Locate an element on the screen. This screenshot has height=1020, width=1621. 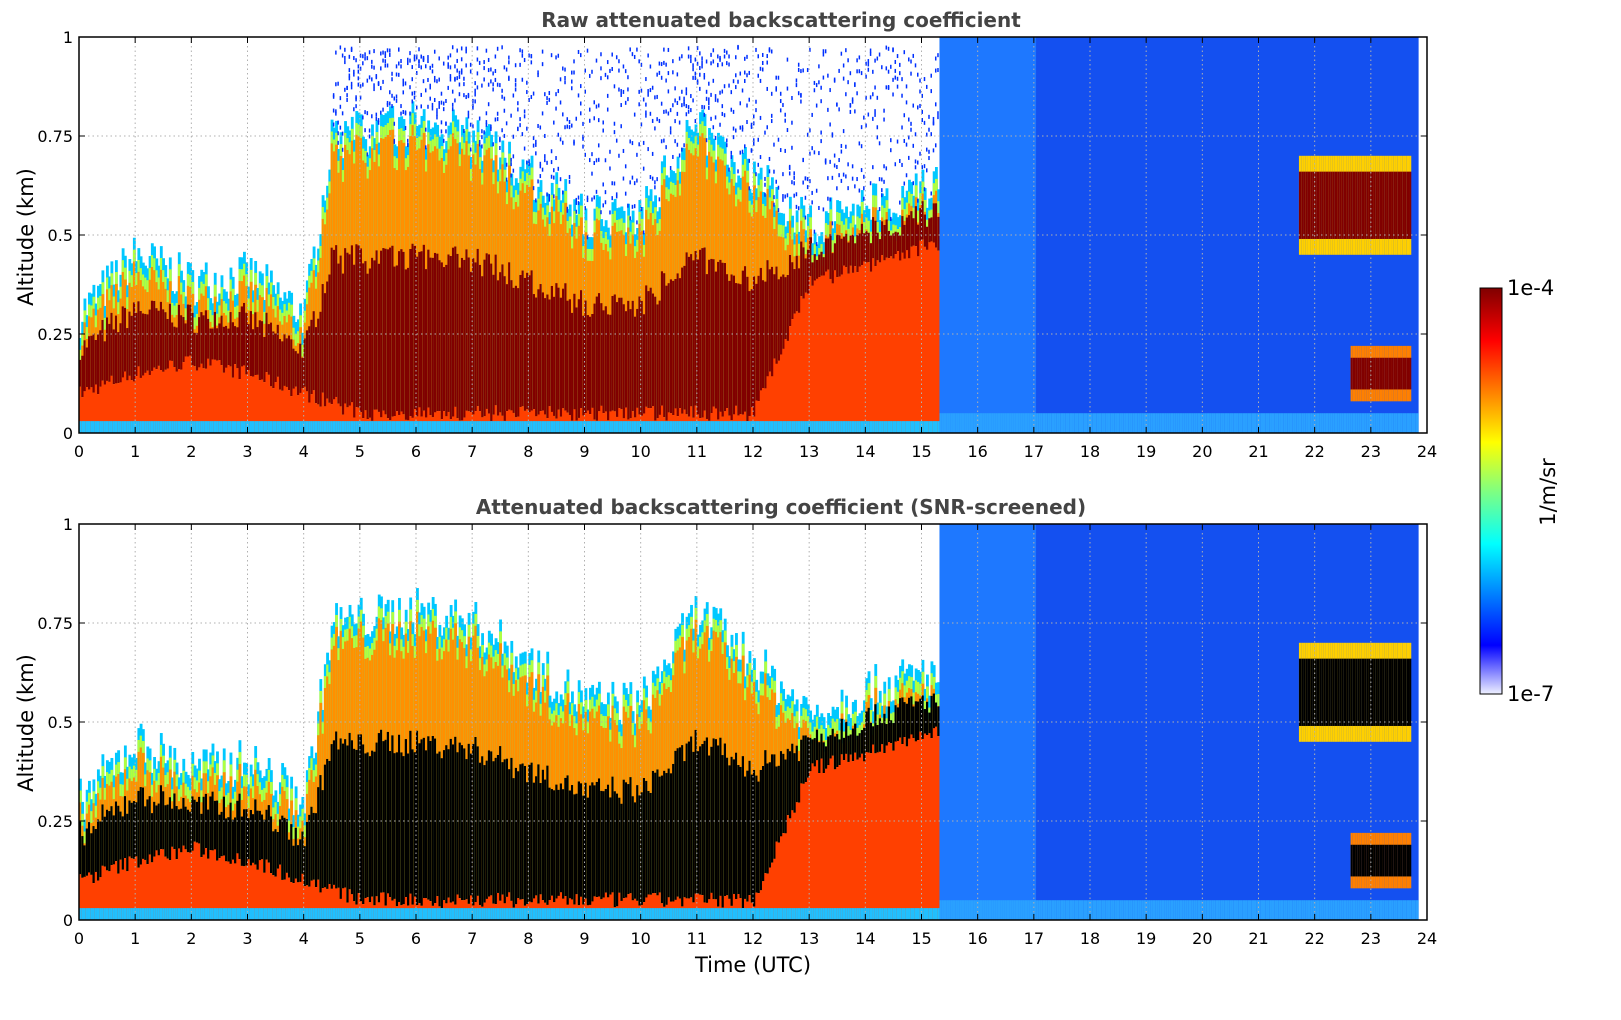
cloud-core-column is located at coordinates (1347, 205).